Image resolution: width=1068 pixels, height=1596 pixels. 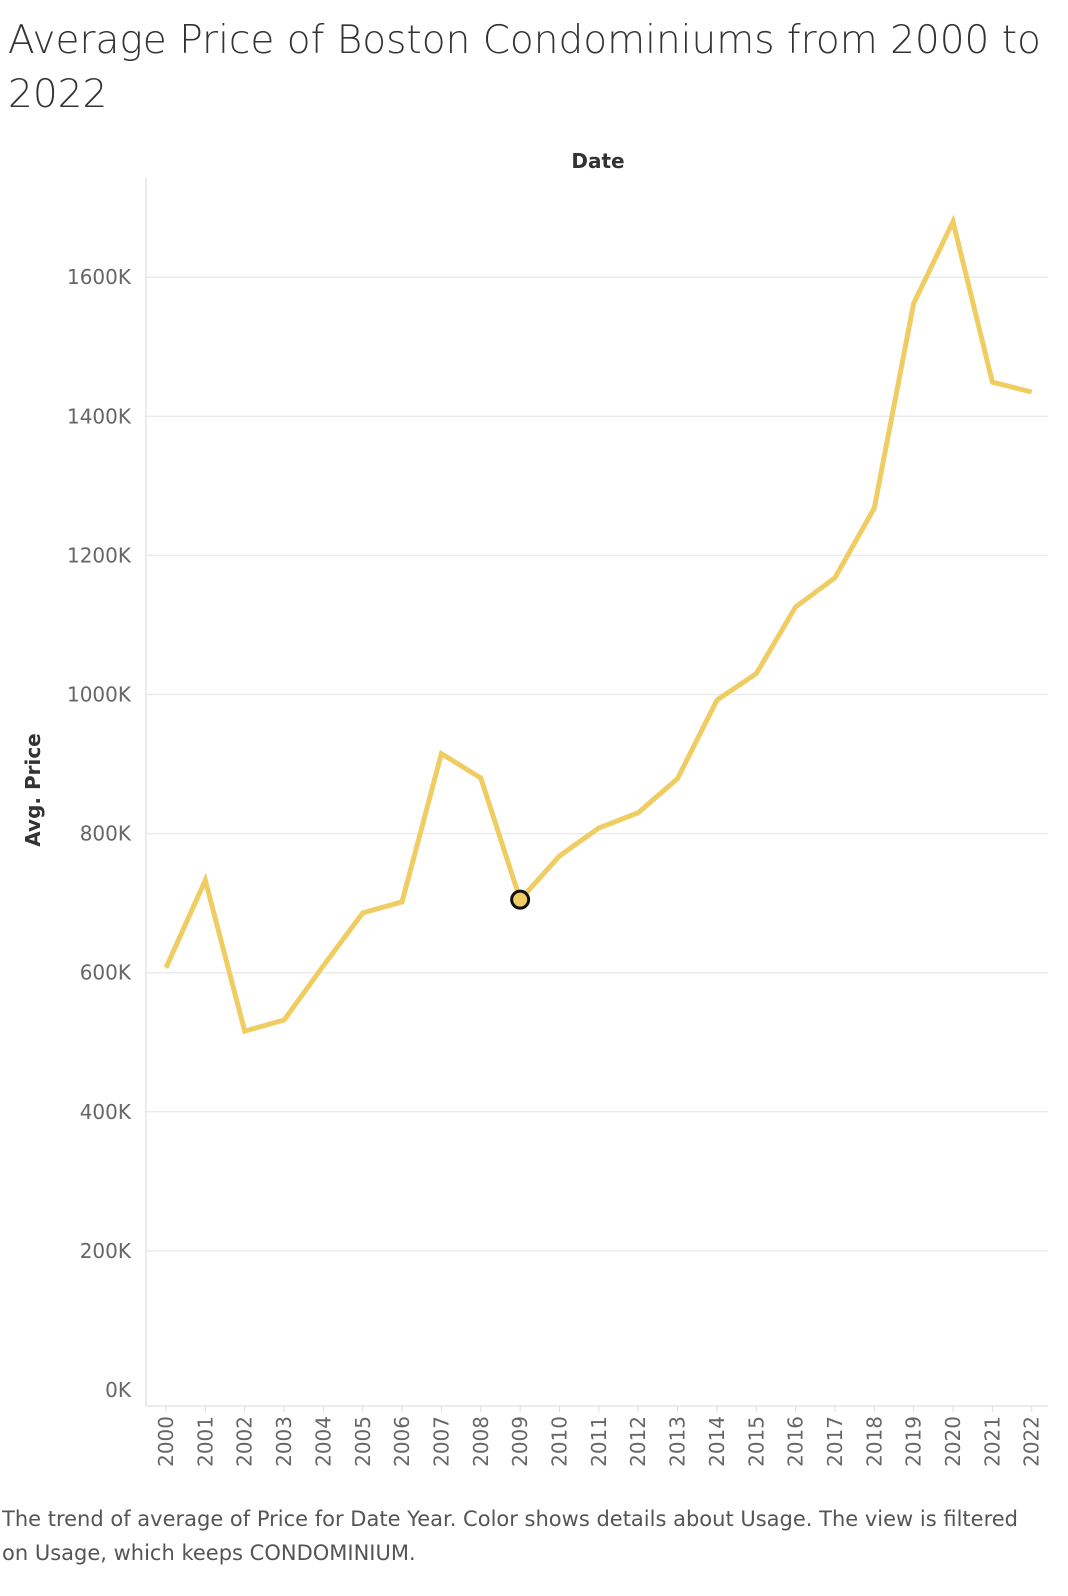 What do you see at coordinates (99, 695) in the screenshot?
I see `y-tick-label: 1000K` at bounding box center [99, 695].